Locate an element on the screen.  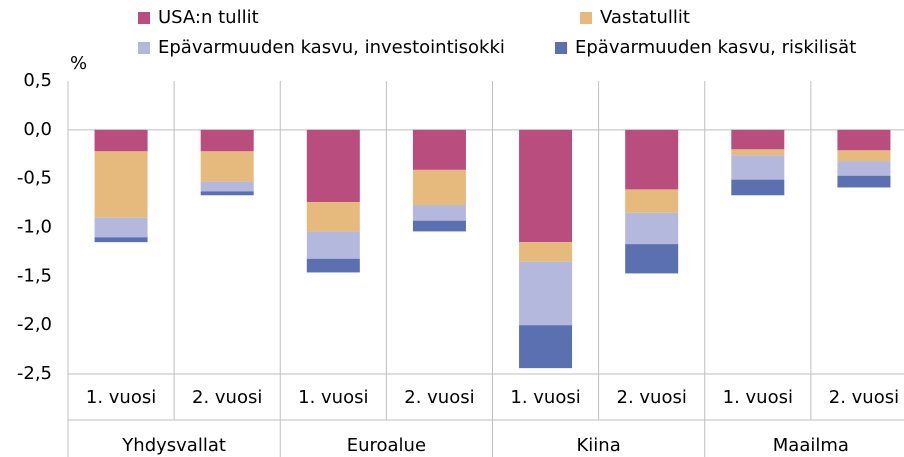
group-label: Kiina is located at coordinates (599, 445).